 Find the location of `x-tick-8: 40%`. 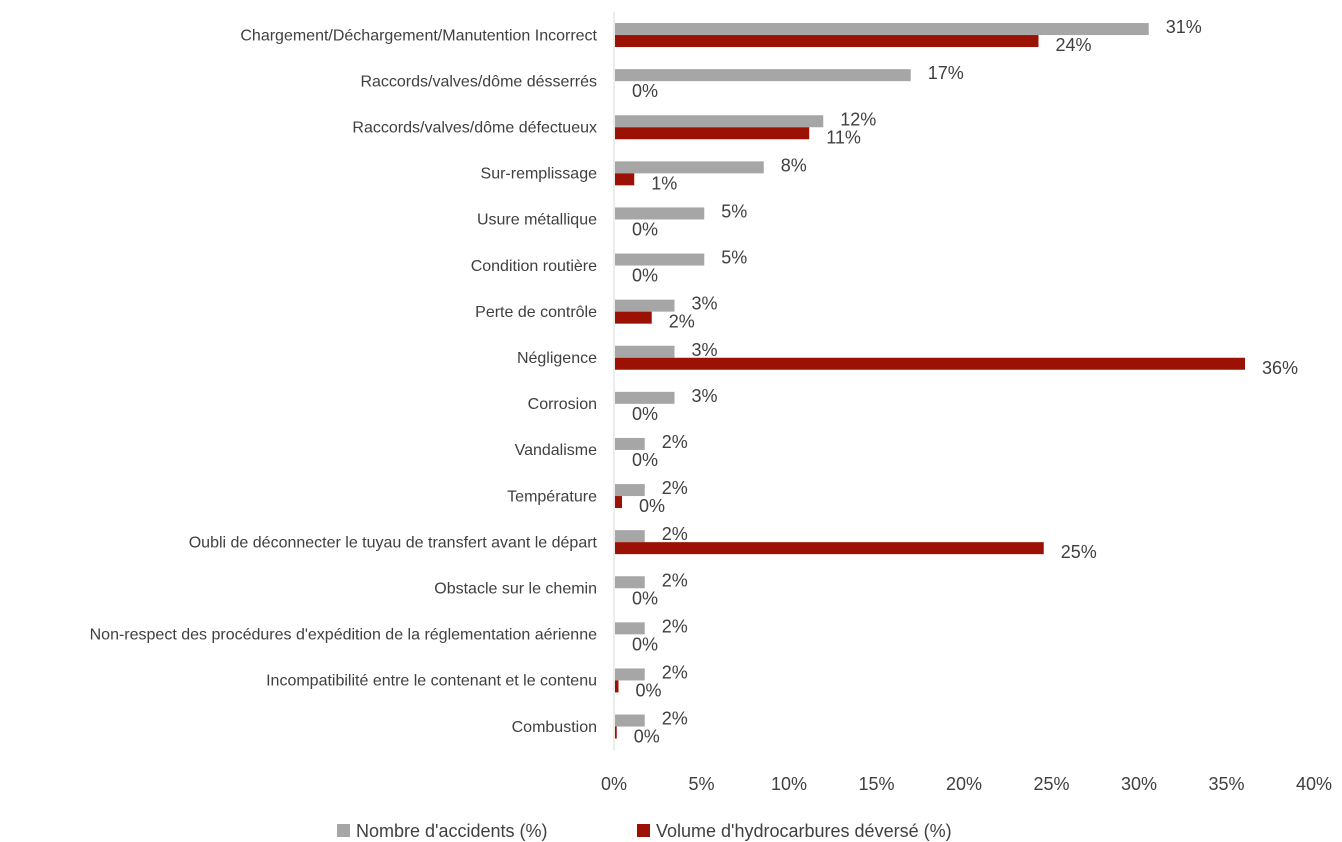

x-tick-8: 40% is located at coordinates (1314, 784).